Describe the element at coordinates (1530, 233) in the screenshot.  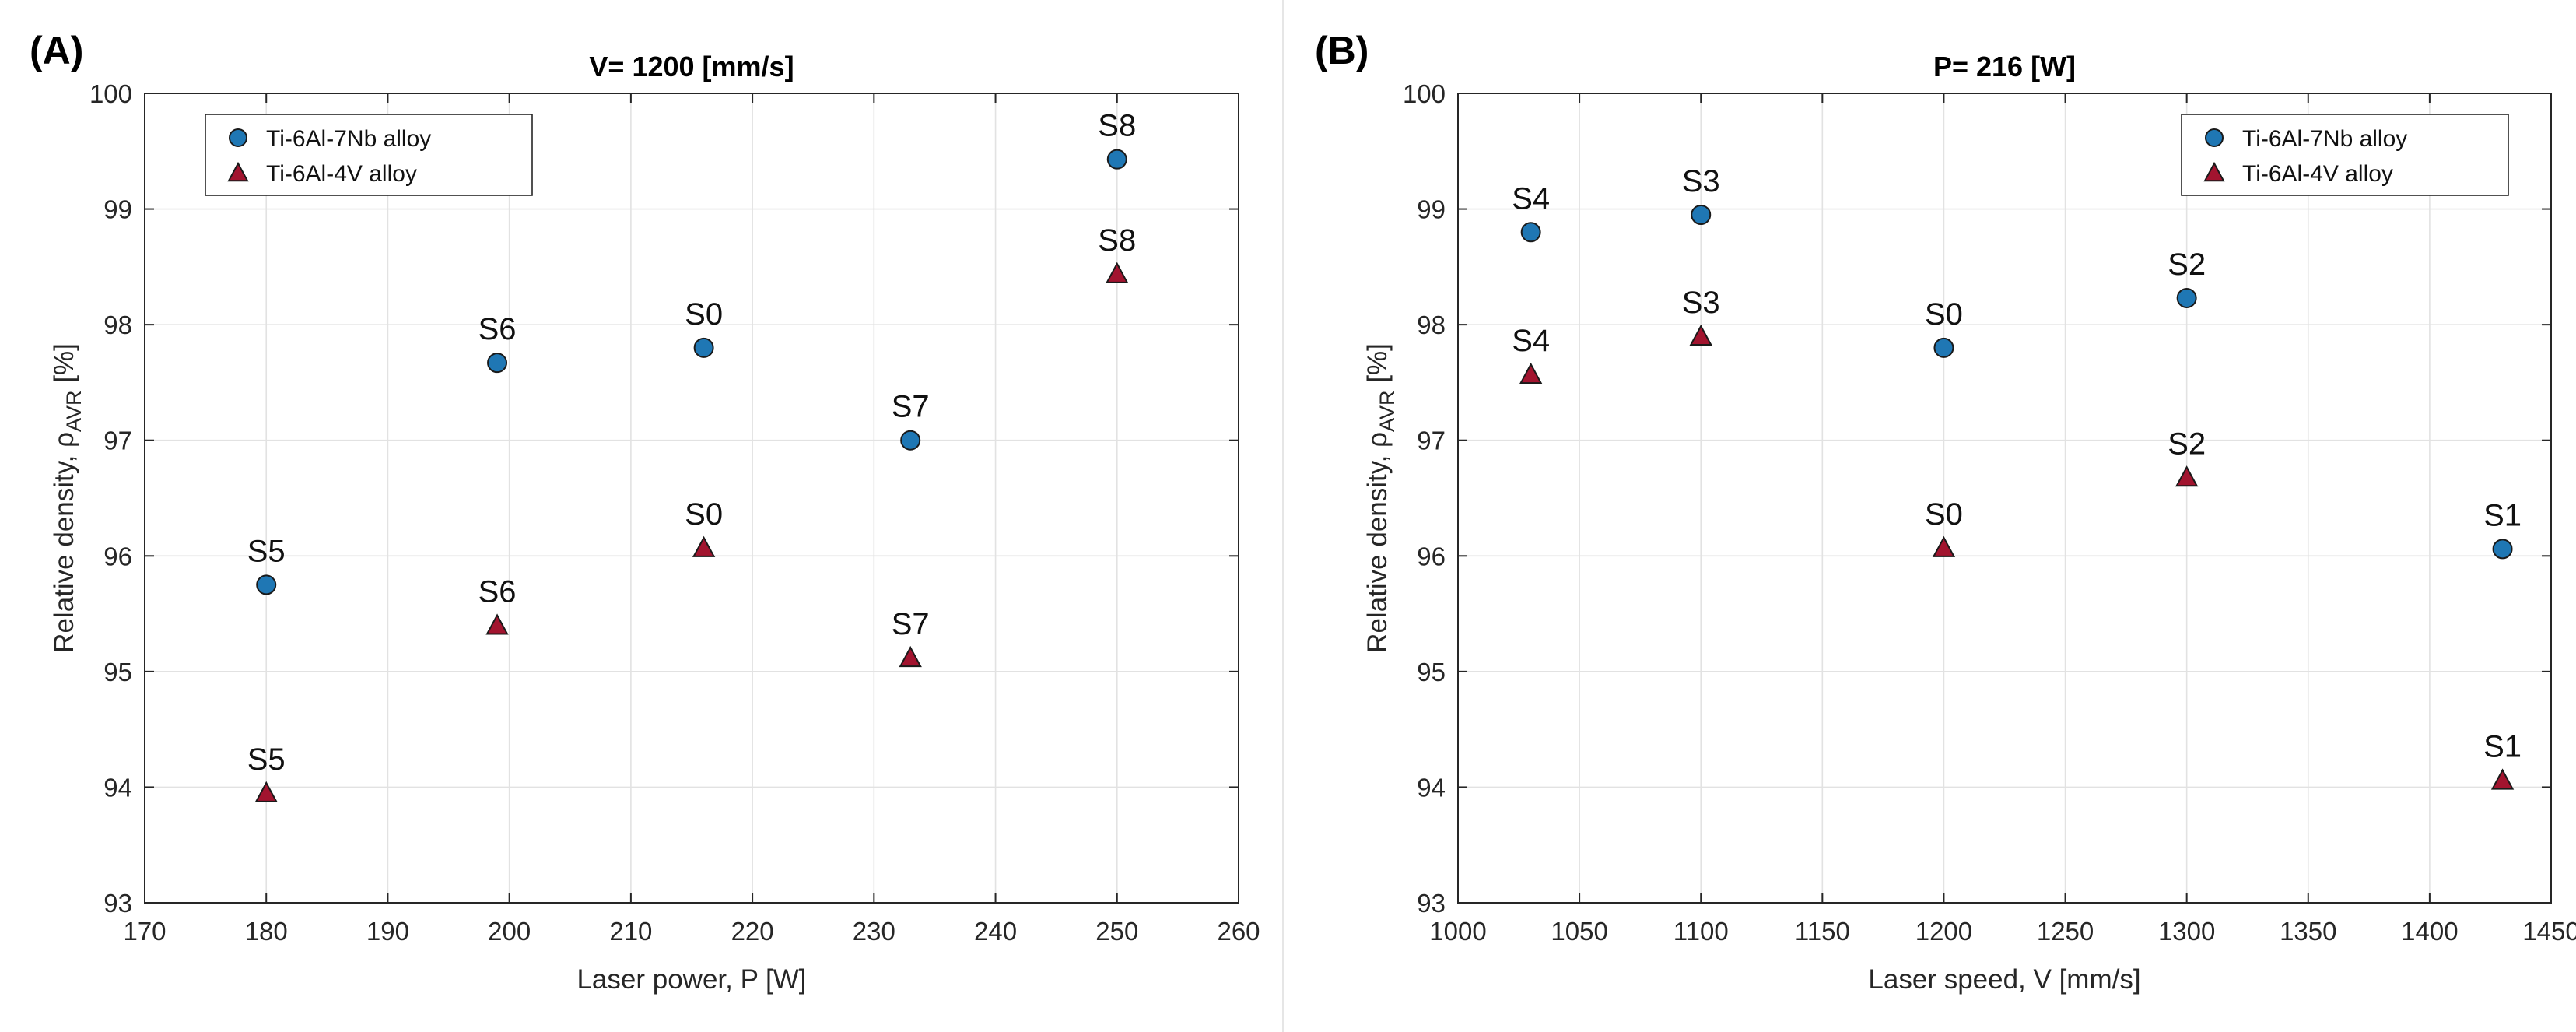
I see `data-point-s4-circle` at that location.